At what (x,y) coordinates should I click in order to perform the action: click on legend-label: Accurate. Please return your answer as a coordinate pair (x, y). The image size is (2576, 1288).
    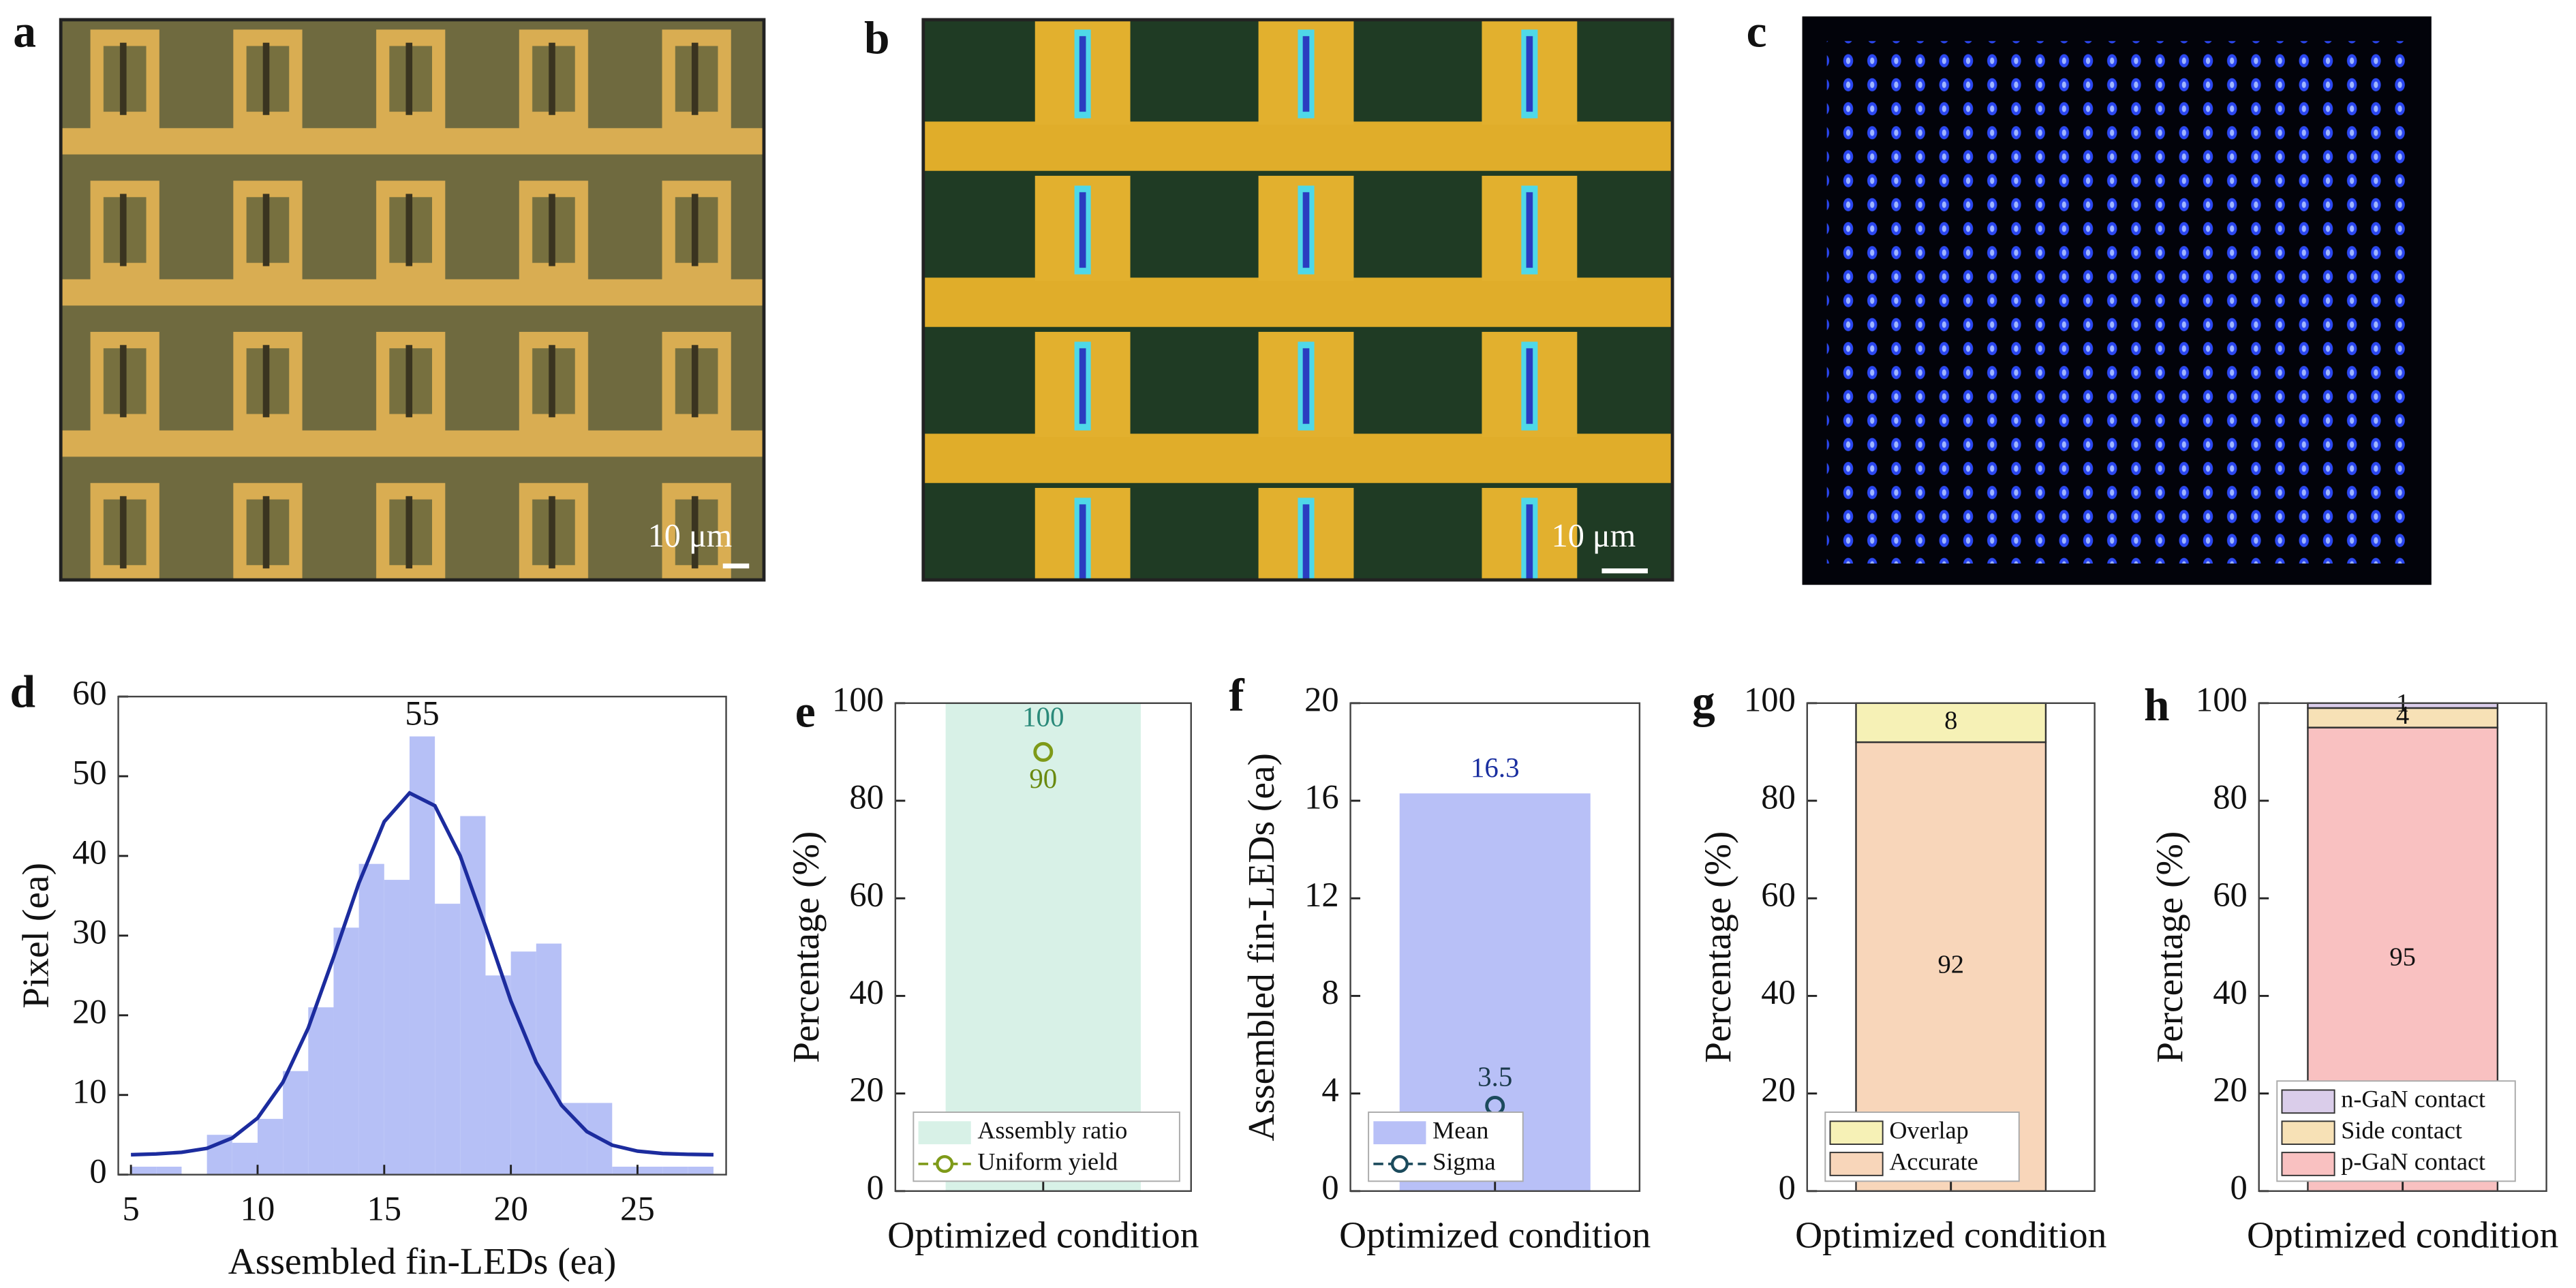
    Looking at the image, I should click on (1934, 1161).